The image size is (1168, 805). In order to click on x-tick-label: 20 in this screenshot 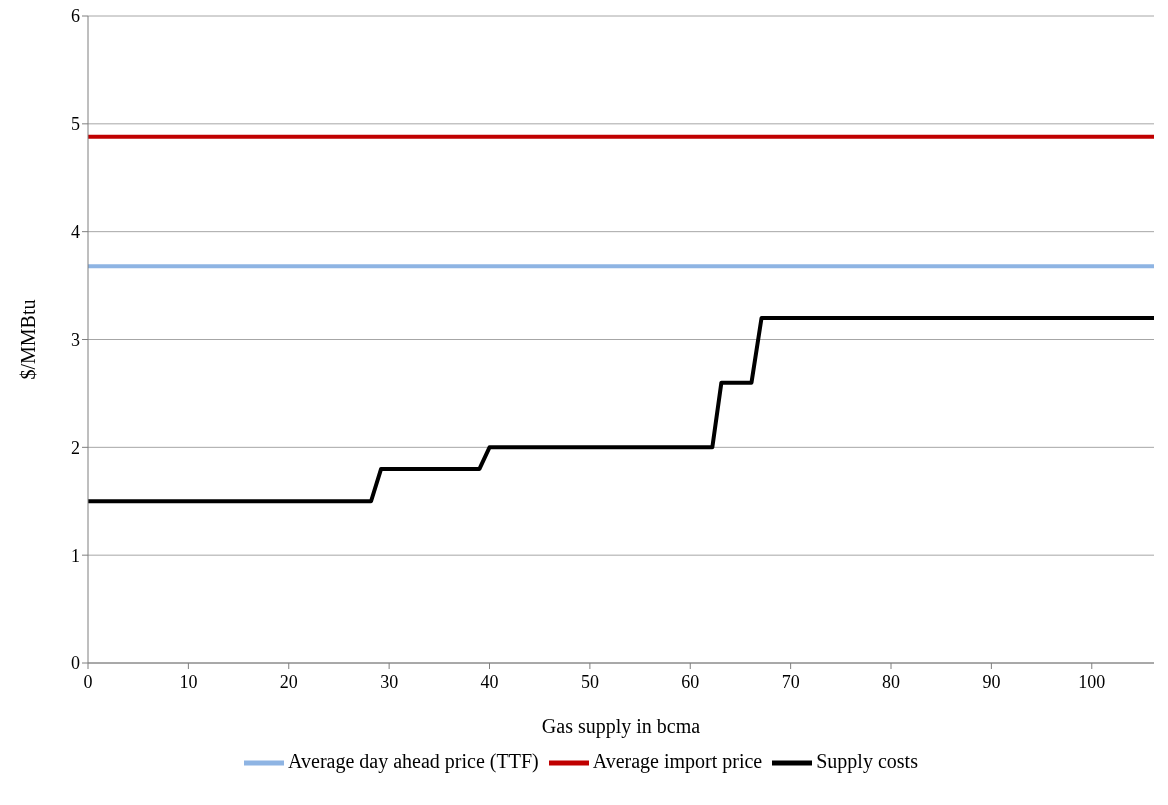, I will do `click(288, 681)`.